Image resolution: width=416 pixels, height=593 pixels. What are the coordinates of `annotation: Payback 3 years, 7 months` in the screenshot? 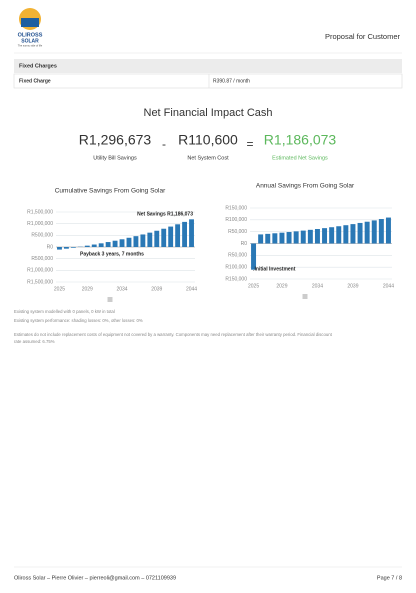 It's located at (112, 254).